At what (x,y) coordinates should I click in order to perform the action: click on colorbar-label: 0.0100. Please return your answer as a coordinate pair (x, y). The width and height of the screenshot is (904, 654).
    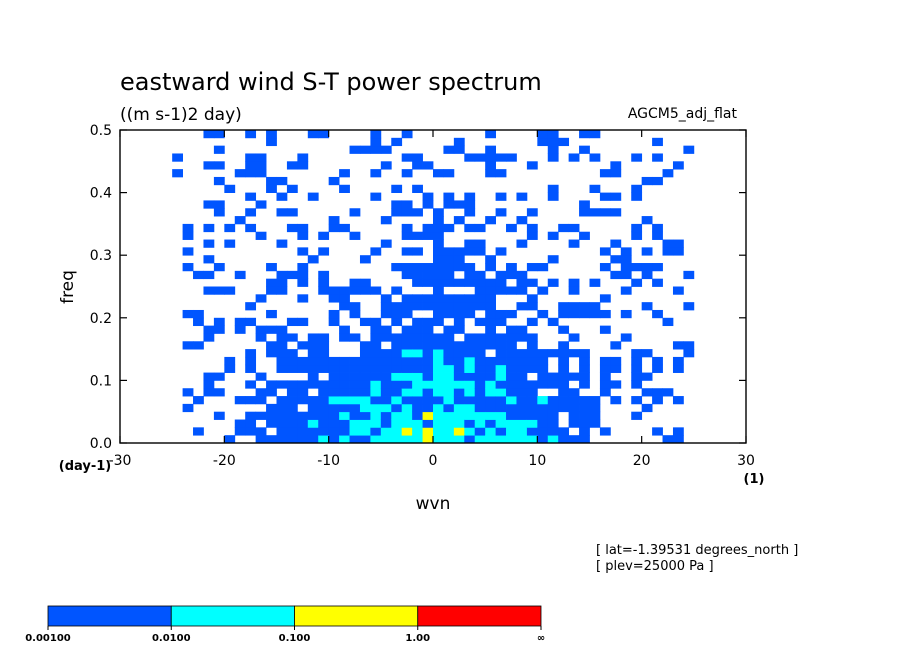
    Looking at the image, I should click on (171, 638).